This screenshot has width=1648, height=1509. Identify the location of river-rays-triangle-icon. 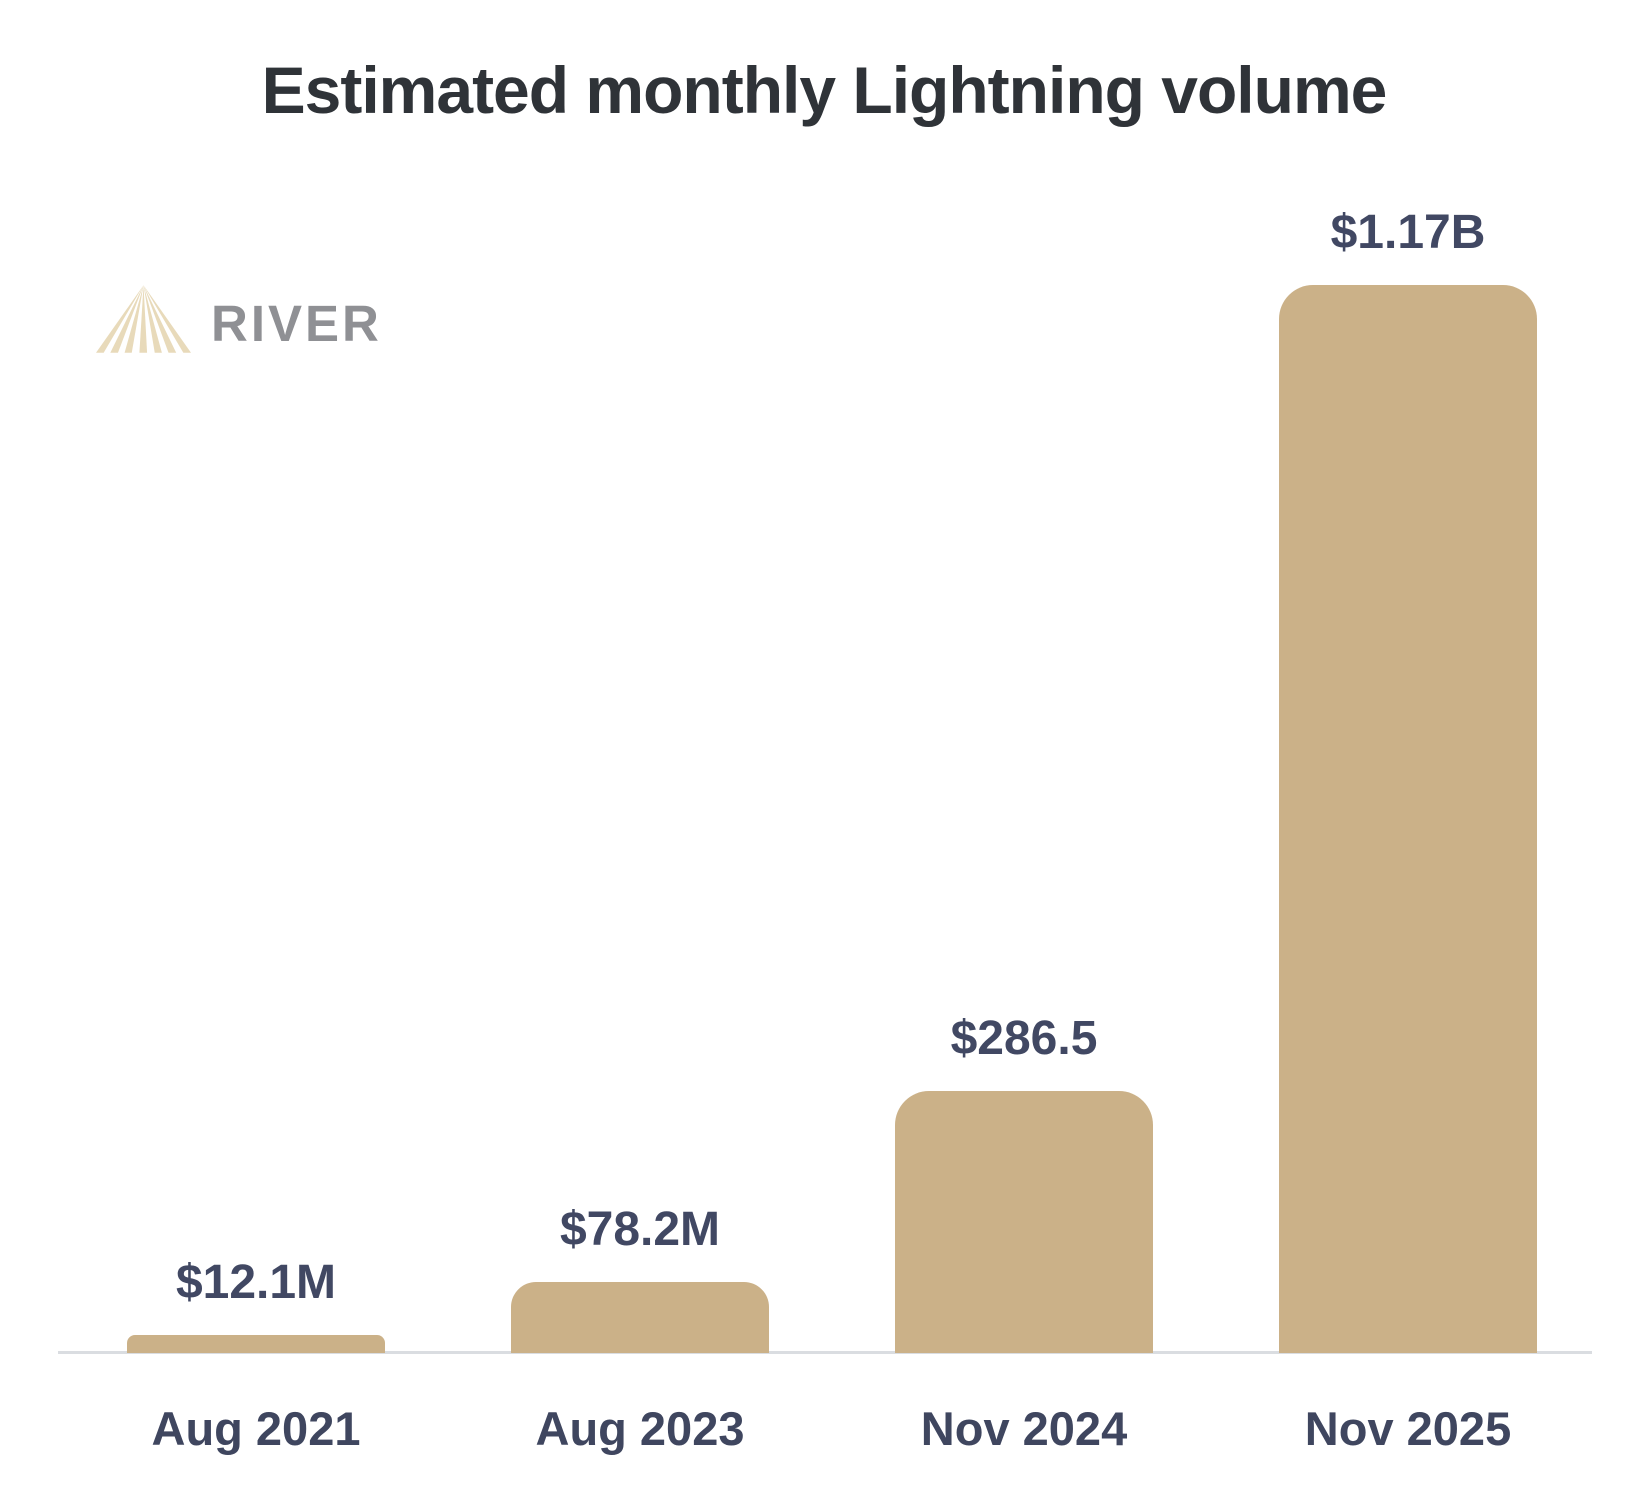
(143, 318).